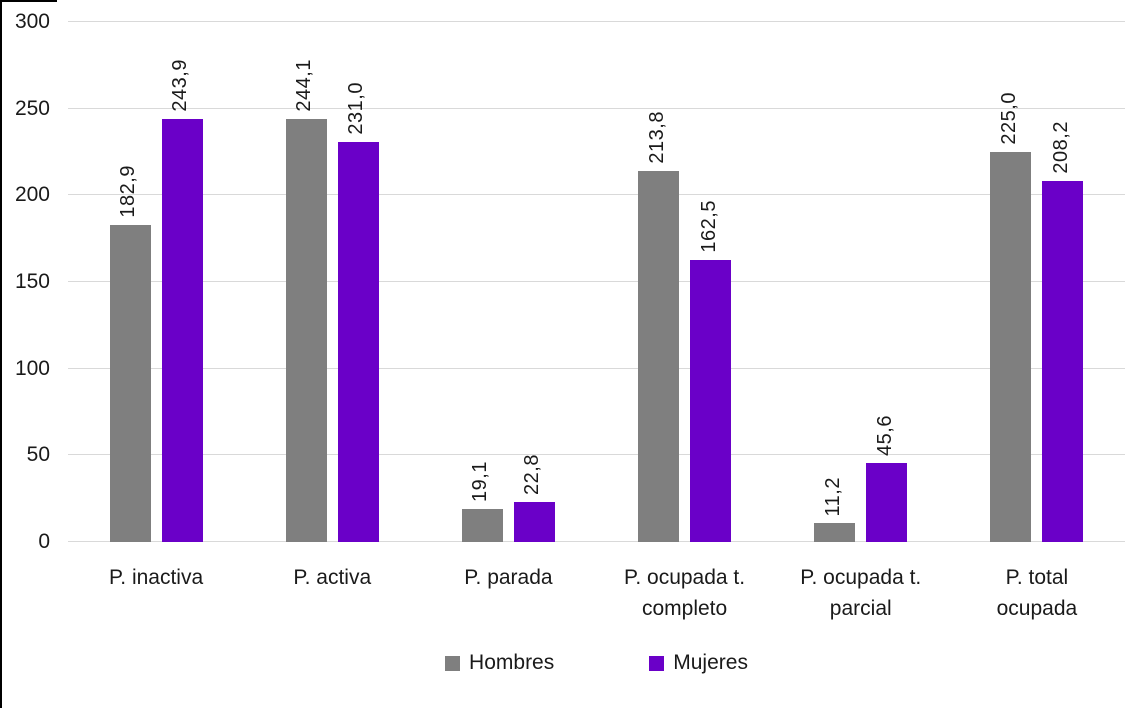 The height and width of the screenshot is (708, 1147). What do you see at coordinates (32, 195) in the screenshot?
I see `y-axis-tick-label-200: 200` at bounding box center [32, 195].